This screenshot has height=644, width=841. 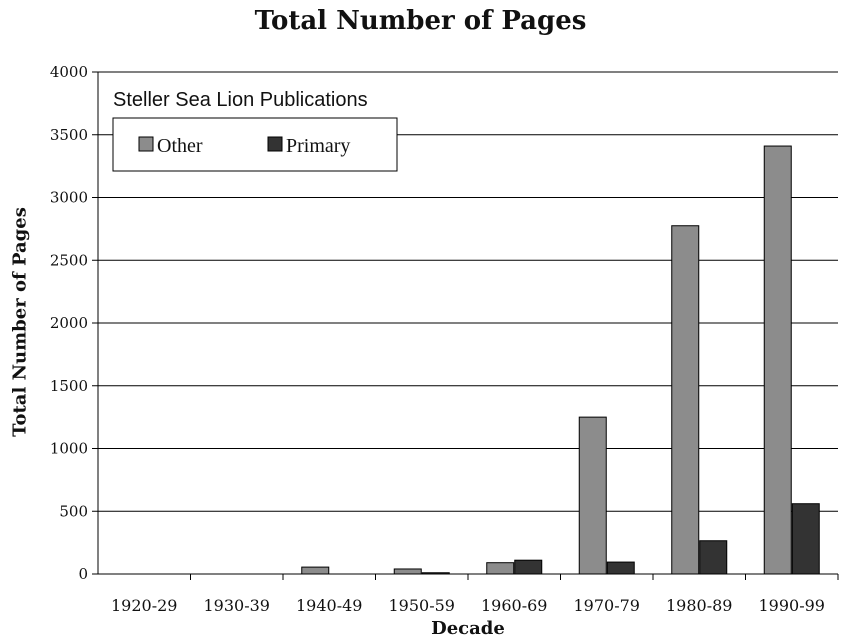 What do you see at coordinates (275, 144) in the screenshot?
I see `legend-swatch-primary` at bounding box center [275, 144].